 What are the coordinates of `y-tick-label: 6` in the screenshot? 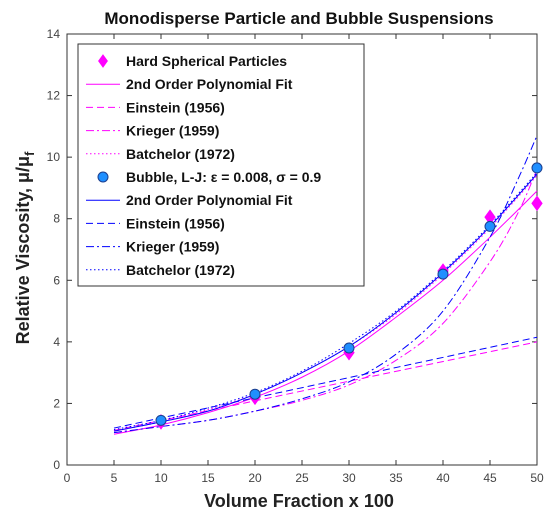 It's located at (56, 280).